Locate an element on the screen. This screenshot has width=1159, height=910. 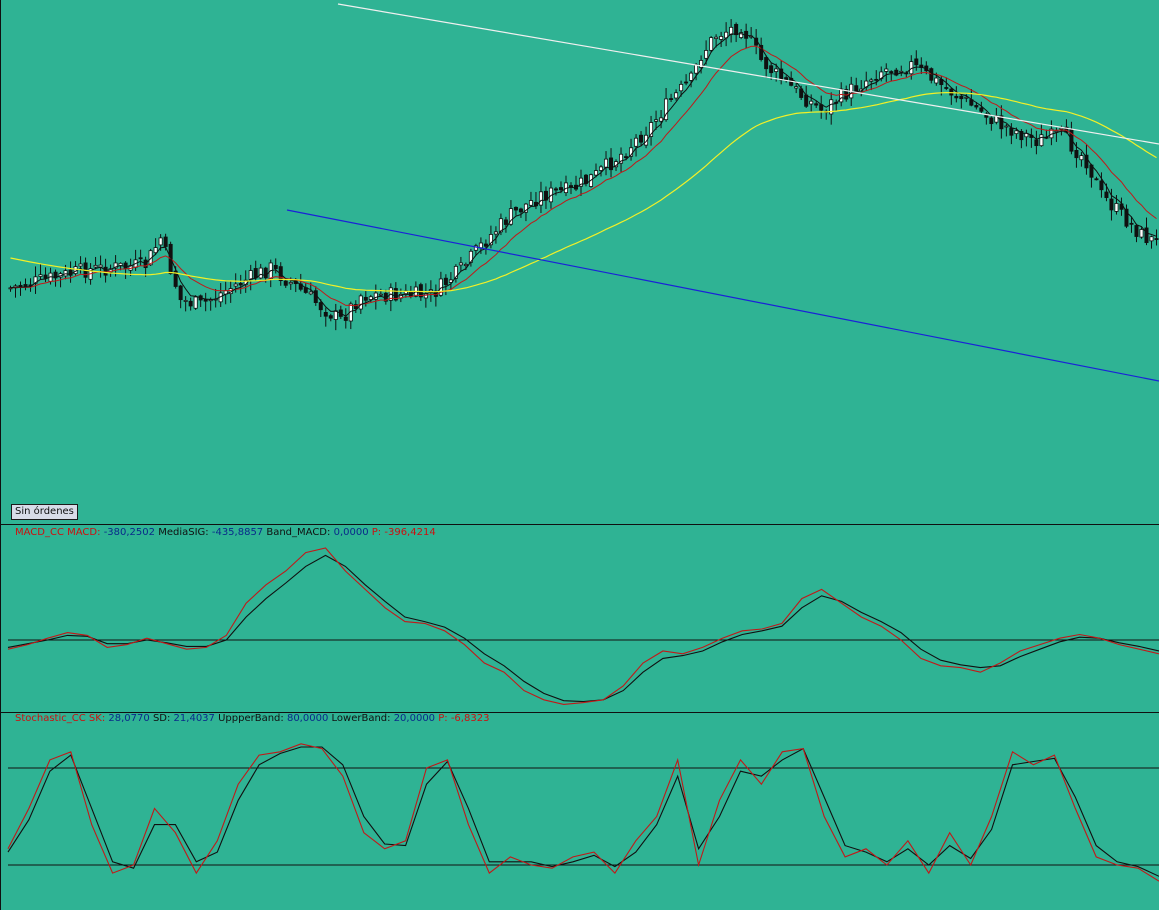
sd-label: SD: is located at coordinates (161, 718).